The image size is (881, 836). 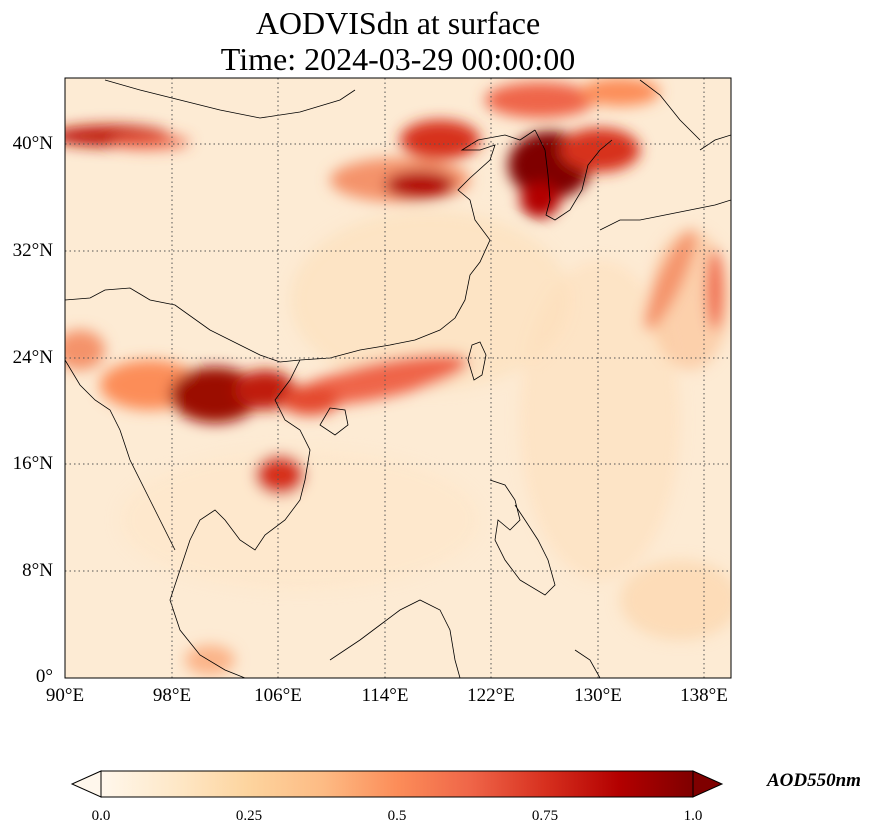 I want to click on lat-tick-label: 0°, so click(x=44, y=676).